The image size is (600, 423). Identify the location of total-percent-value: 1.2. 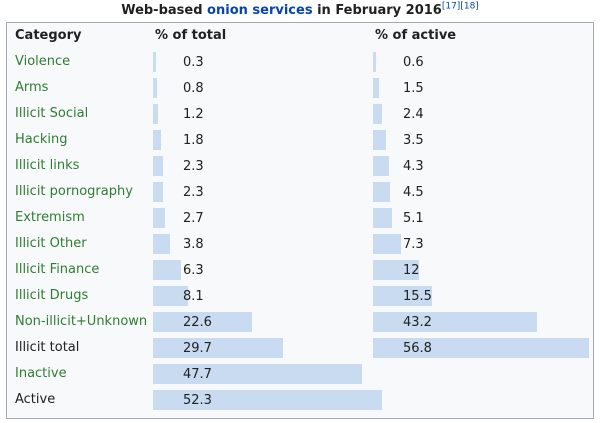
(193, 114).